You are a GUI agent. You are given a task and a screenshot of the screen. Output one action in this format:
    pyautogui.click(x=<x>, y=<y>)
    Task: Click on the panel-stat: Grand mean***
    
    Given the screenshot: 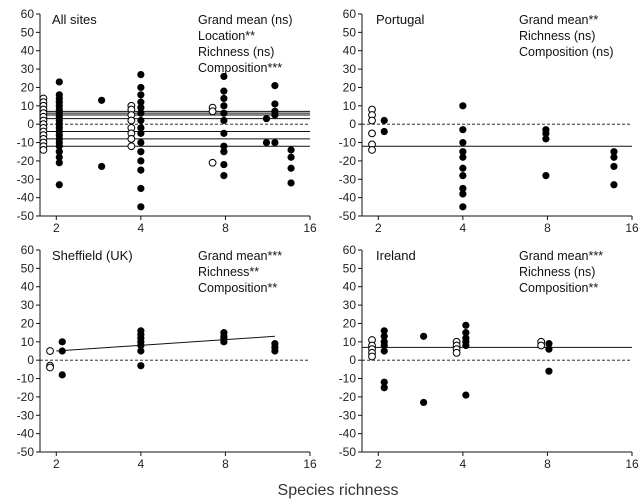 What is the action you would take?
    pyautogui.click(x=561, y=256)
    